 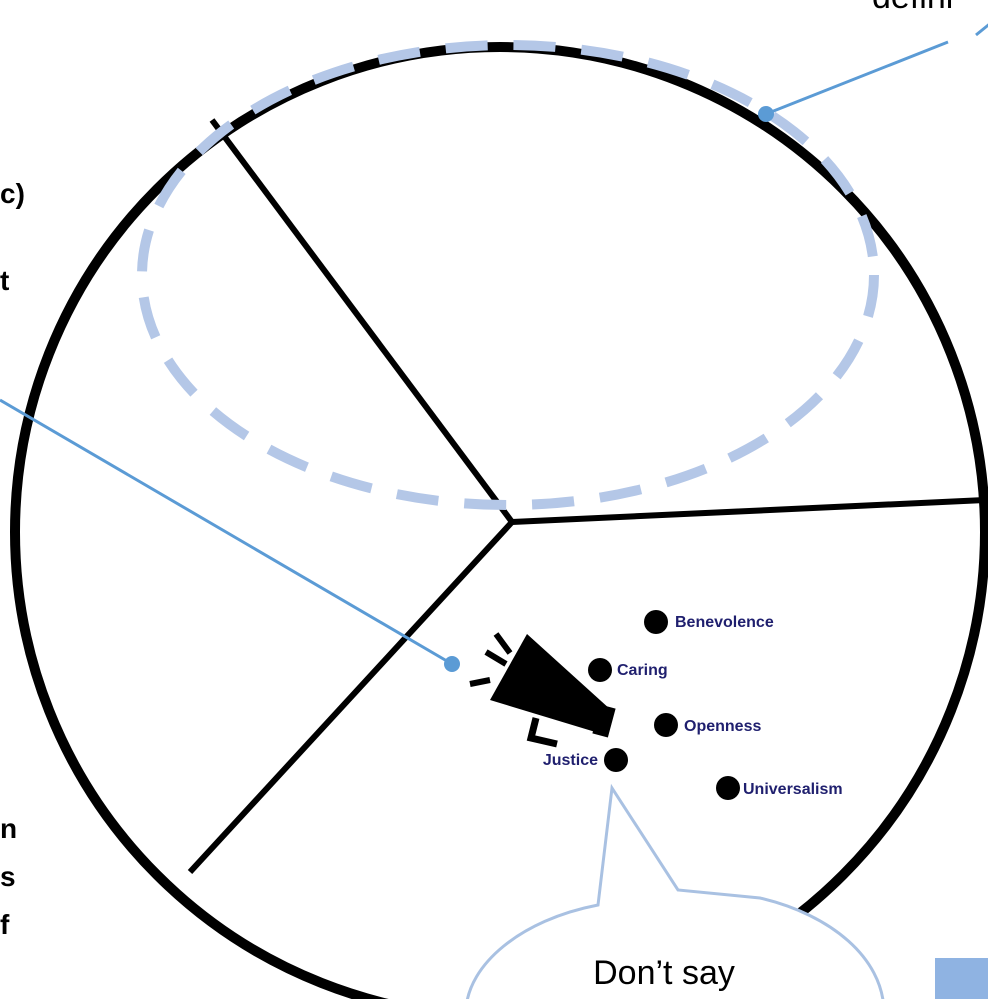 What do you see at coordinates (12, 193) in the screenshot?
I see `left-callout-fragment-1: c)` at bounding box center [12, 193].